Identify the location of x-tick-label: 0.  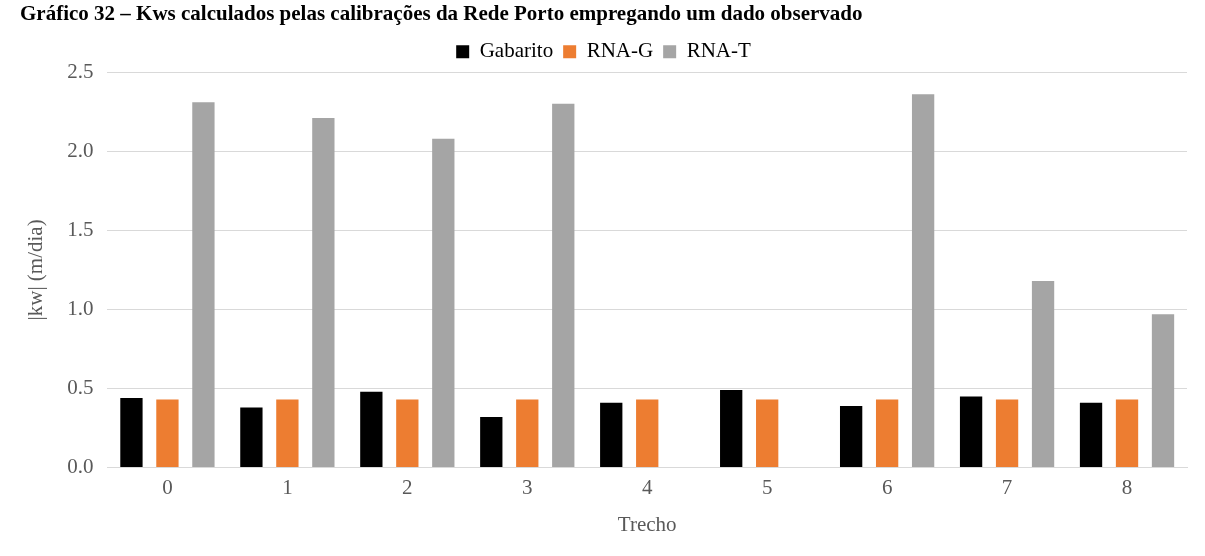
(167, 486).